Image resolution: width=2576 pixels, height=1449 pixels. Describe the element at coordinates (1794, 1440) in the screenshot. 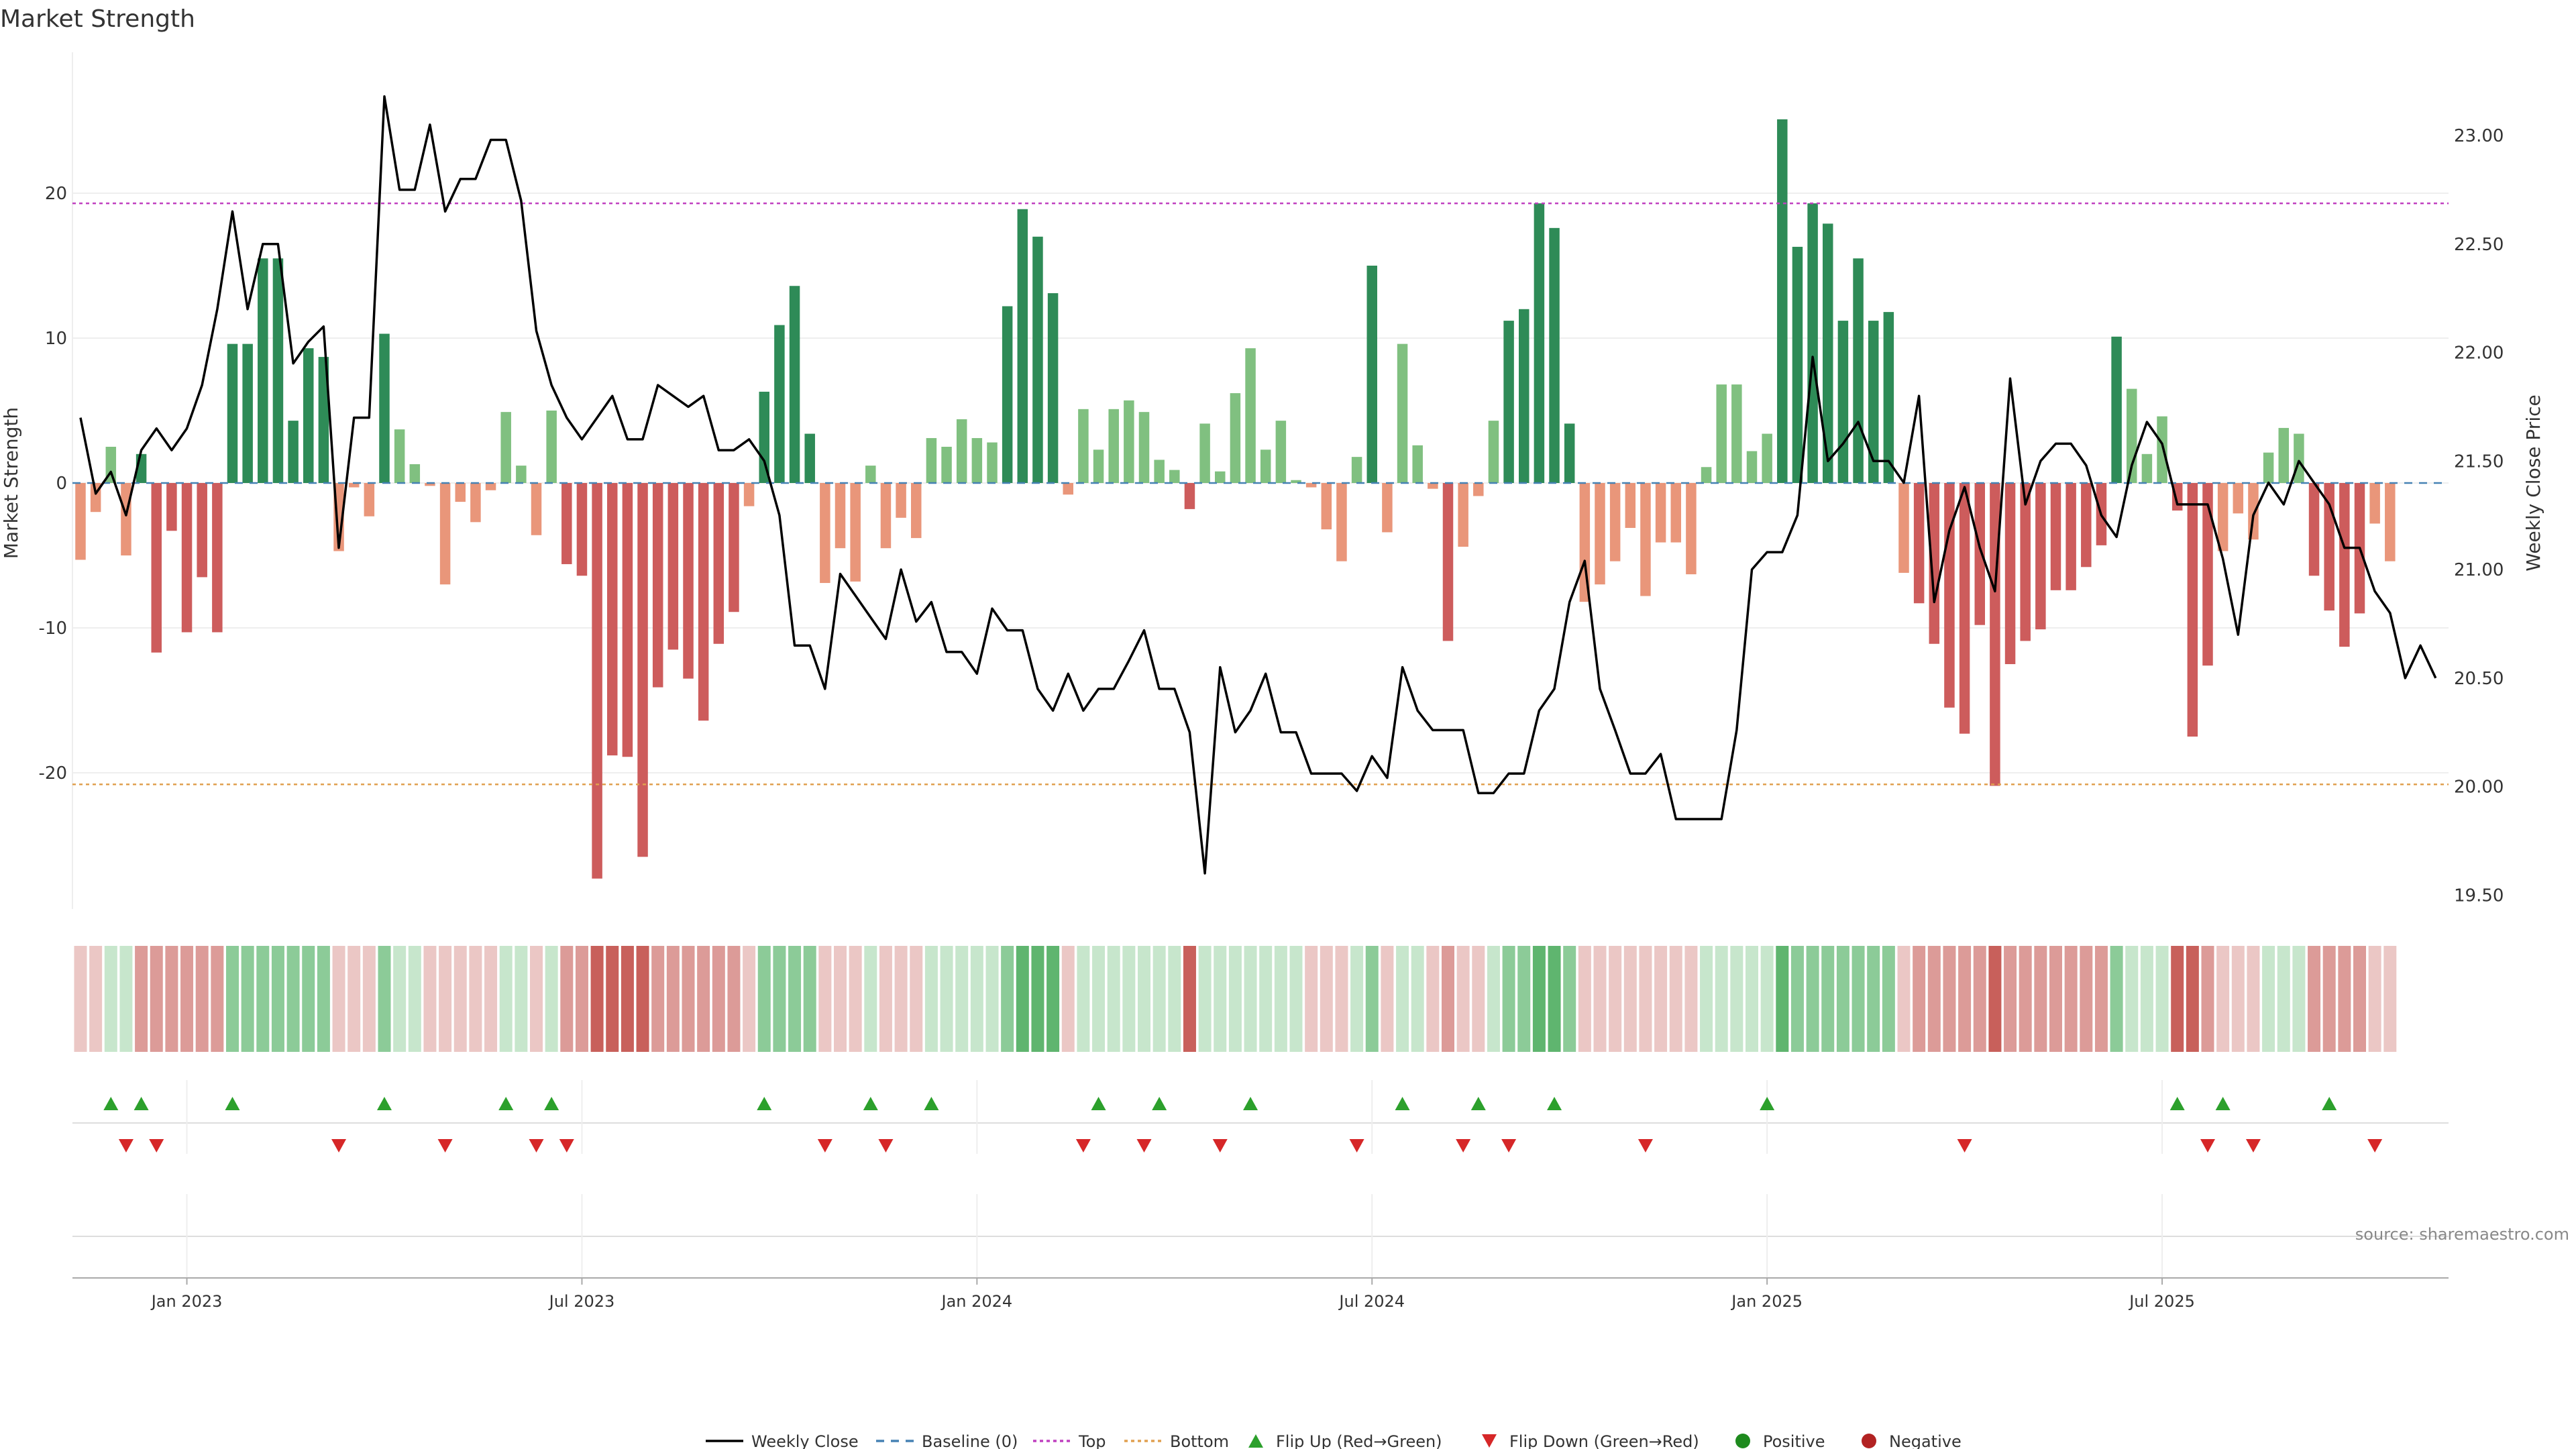

I see `legend-positive: Positive` at that location.